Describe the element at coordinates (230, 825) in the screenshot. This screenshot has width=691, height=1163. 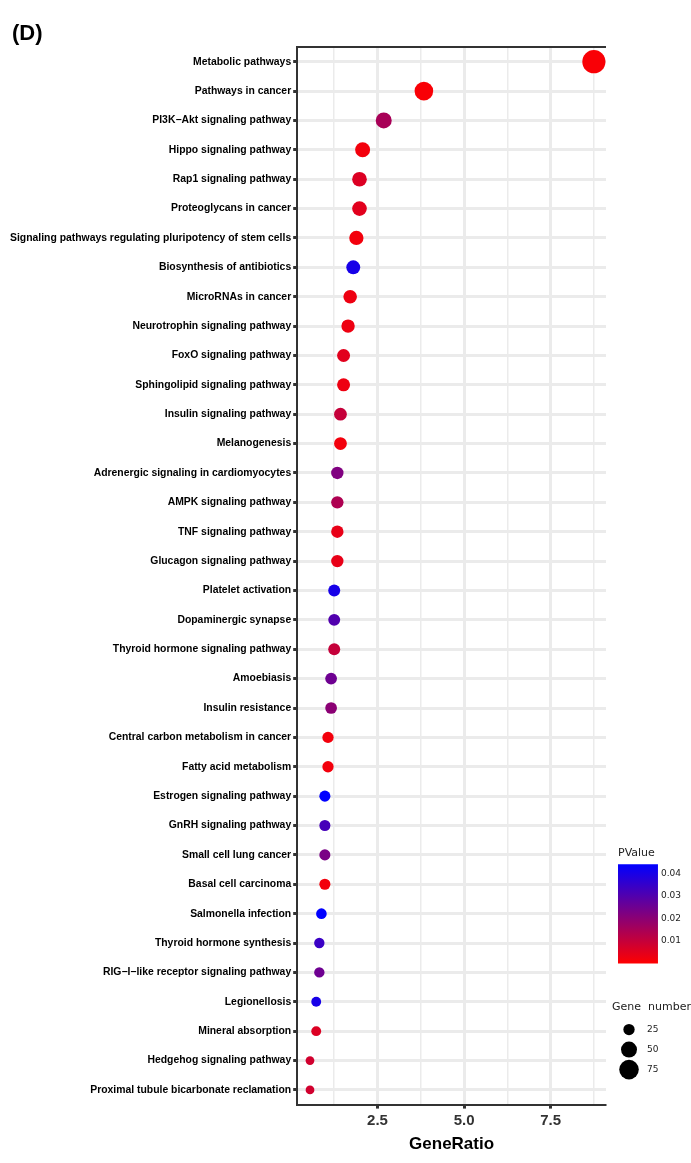
I see `y-tick-label: GnRH signaling pathway` at that location.